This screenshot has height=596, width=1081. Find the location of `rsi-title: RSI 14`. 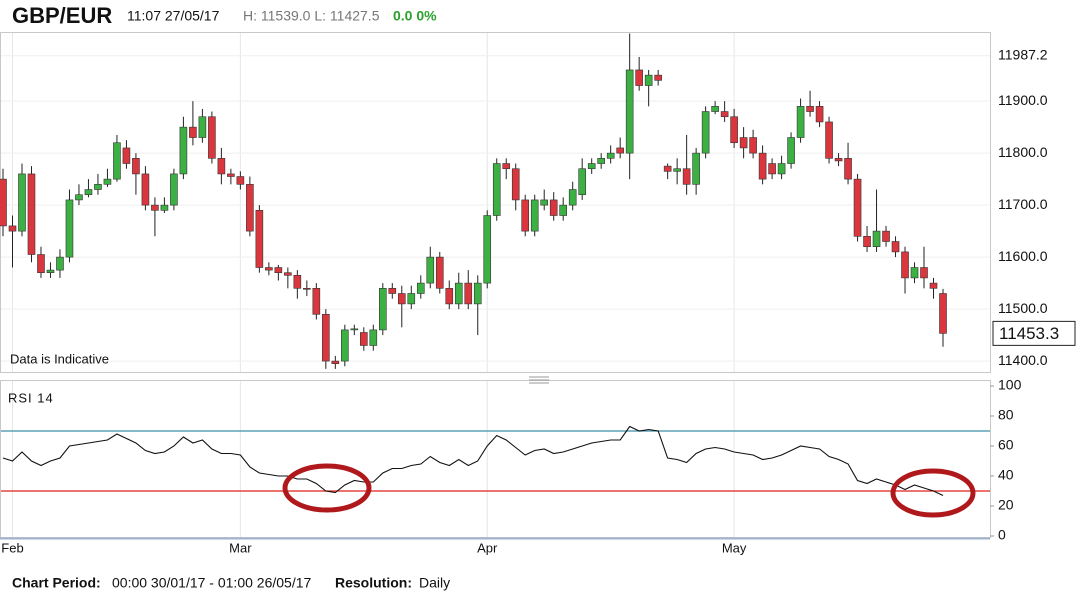

rsi-title: RSI 14 is located at coordinates (31, 397).